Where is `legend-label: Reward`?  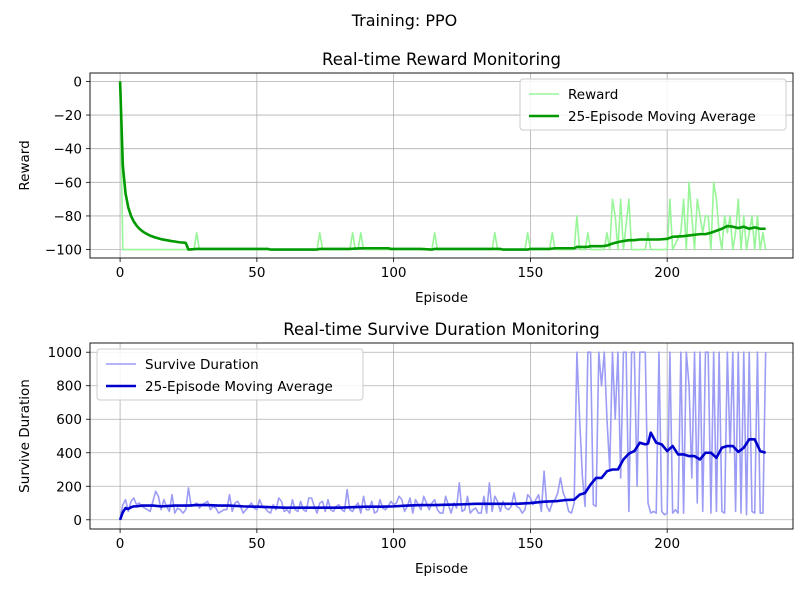
legend-label: Reward is located at coordinates (593, 95).